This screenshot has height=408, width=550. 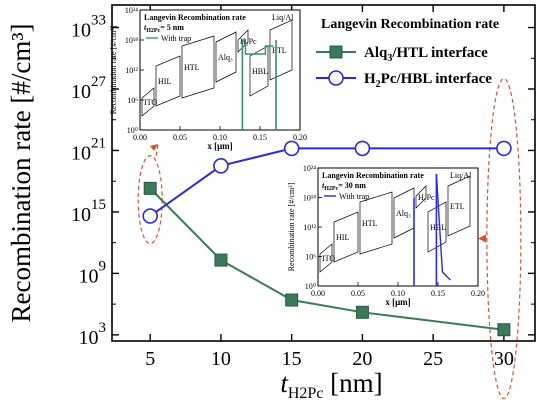 I want to click on y-tick-exponent: 33, so click(x=98, y=21).